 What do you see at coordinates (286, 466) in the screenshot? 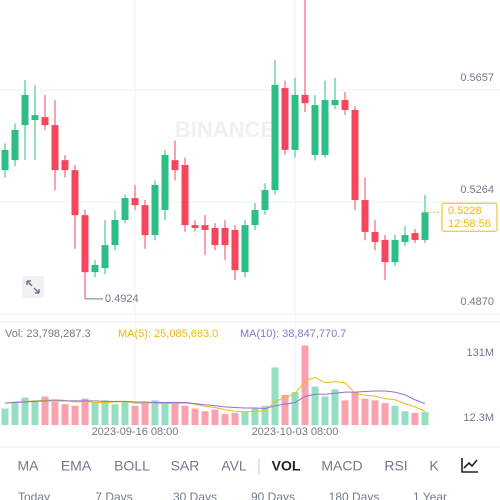
I see `indicator-tab: VOL` at bounding box center [286, 466].